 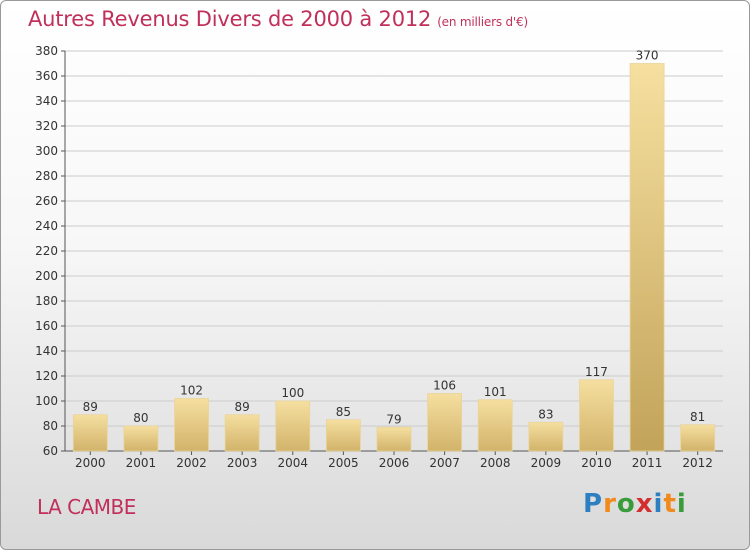 I want to click on logo-letter: t, so click(x=670, y=504).